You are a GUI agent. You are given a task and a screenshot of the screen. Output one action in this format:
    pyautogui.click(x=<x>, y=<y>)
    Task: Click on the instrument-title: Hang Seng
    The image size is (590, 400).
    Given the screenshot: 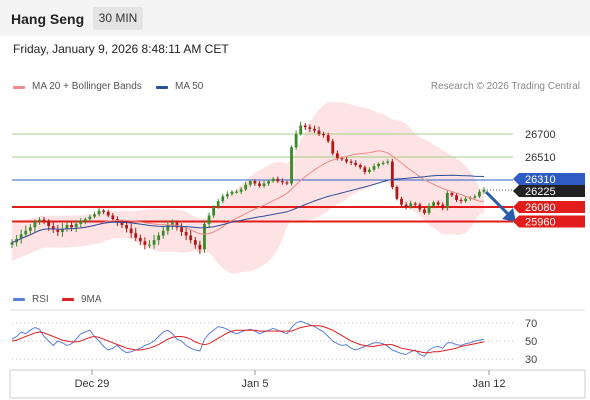 What is the action you would take?
    pyautogui.click(x=48, y=19)
    